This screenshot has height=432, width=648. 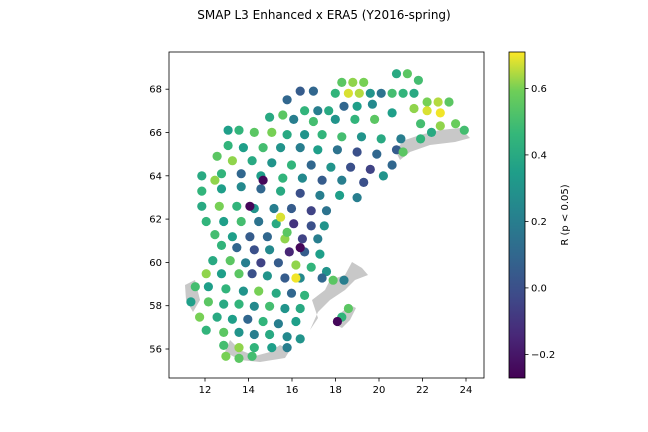 I want to click on y-tick: 58, so click(x=159, y=306).